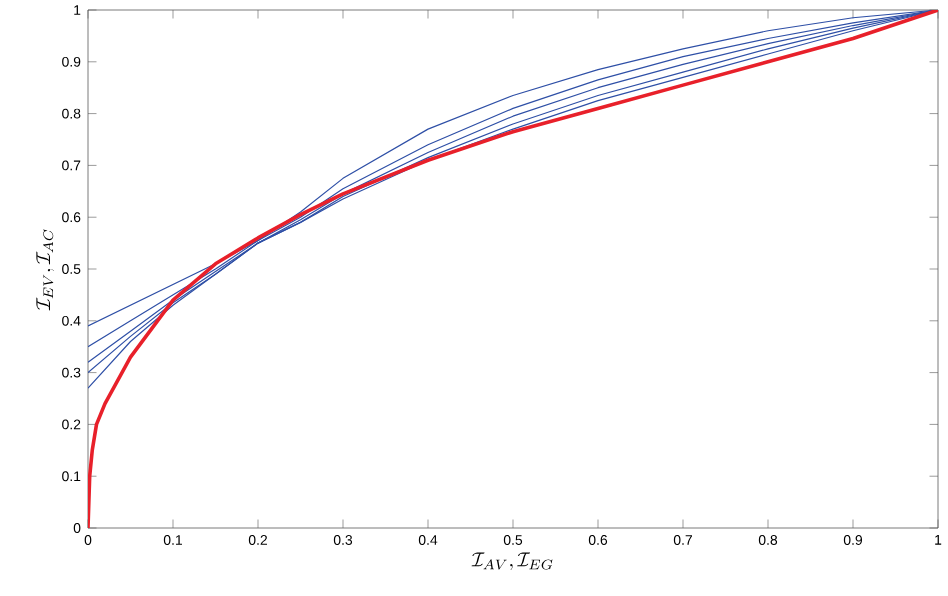  Describe the element at coordinates (45, 270) in the screenshot. I see `y-axis-title: $\mathcal{I}_{EV}, \mathcal{I}_{AC}$` at that location.